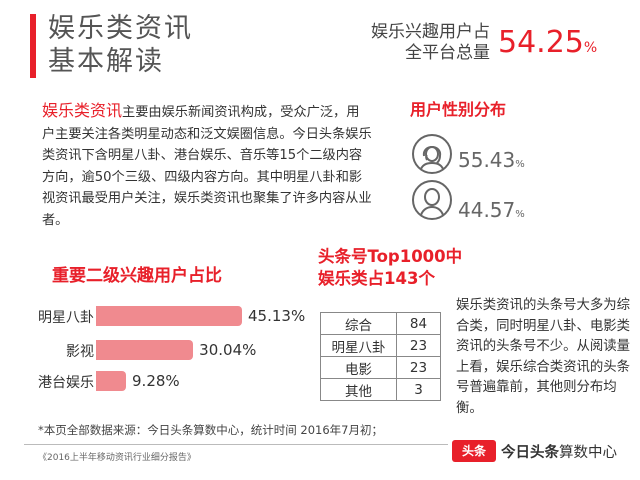 This screenshot has width=640, height=480. I want to click on top1000-heading: 头条号Top1000中 娱乐类占143个, so click(390, 268).